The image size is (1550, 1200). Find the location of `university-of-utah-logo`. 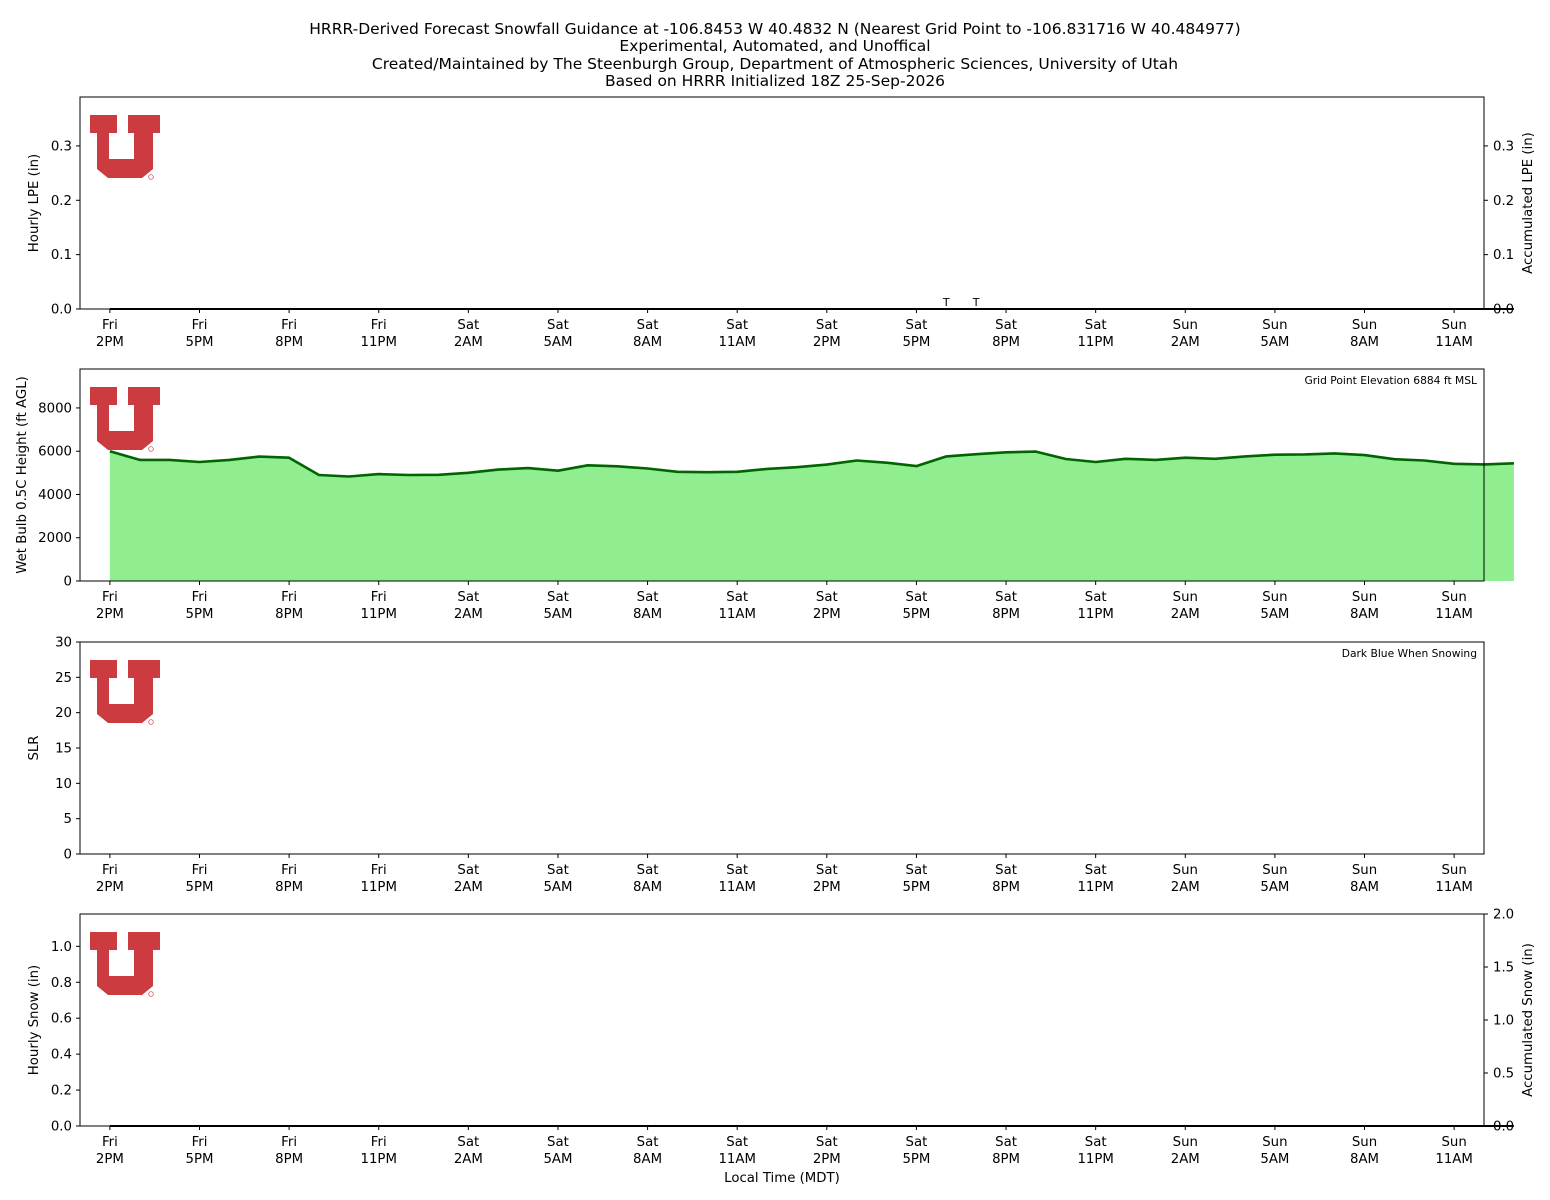

university-of-utah-logo is located at coordinates (125, 418).